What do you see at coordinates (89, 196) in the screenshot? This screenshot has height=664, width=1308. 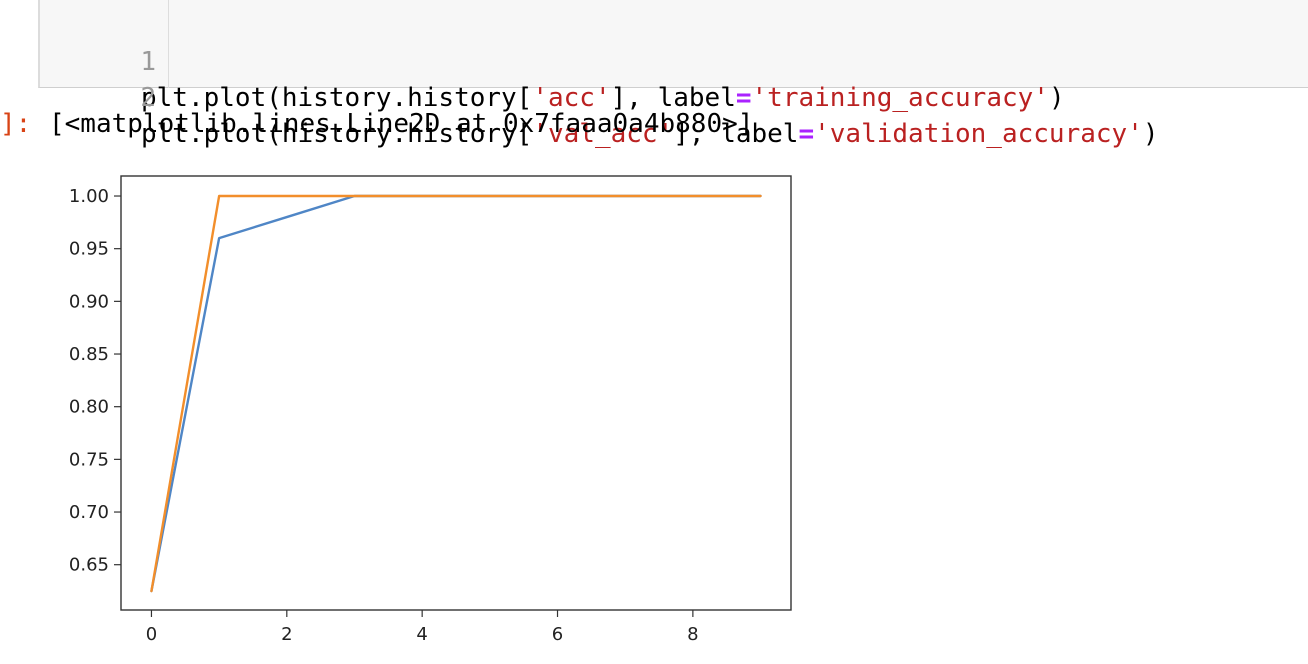 I see `y-tick-label: 1.00` at bounding box center [89, 196].